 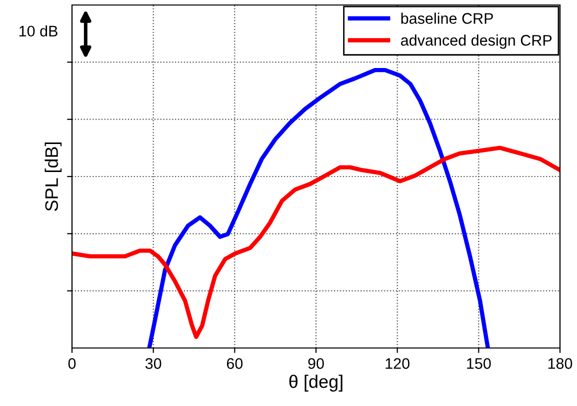 I want to click on x-tick-label: 150, so click(x=479, y=363).